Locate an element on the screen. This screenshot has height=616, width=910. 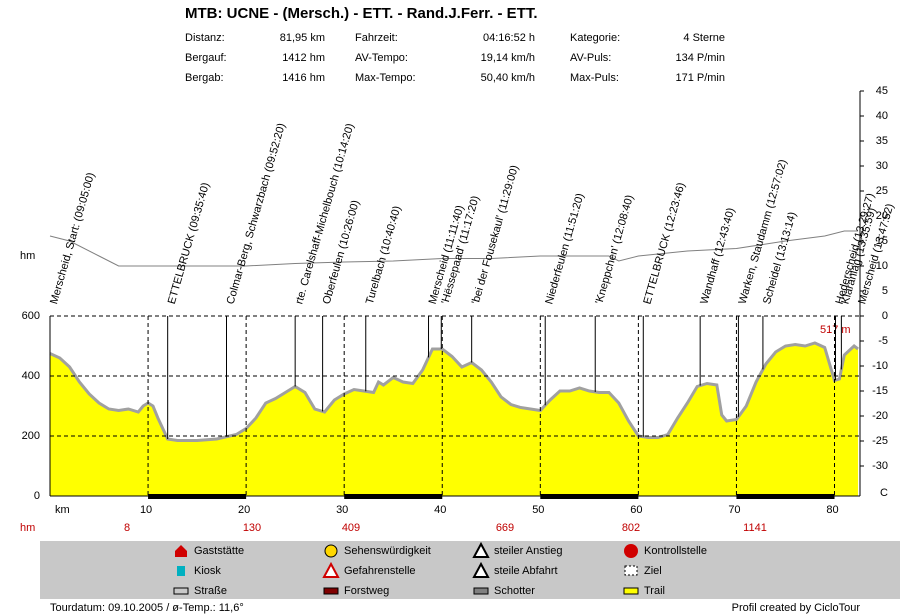
legend-label: steile Abfahrt is located at coordinates (526, 571).